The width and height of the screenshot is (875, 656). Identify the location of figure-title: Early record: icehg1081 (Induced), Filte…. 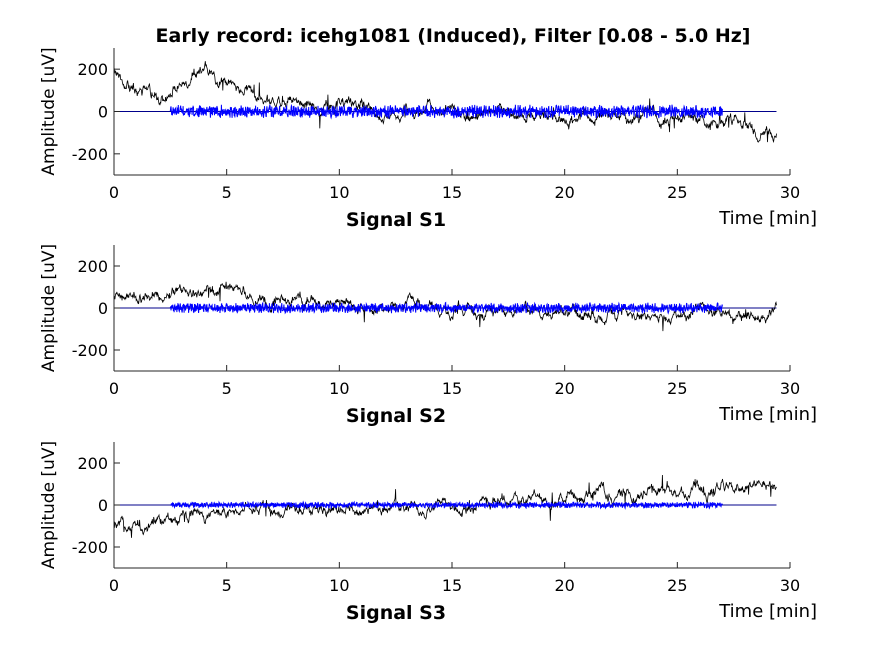
(453, 36).